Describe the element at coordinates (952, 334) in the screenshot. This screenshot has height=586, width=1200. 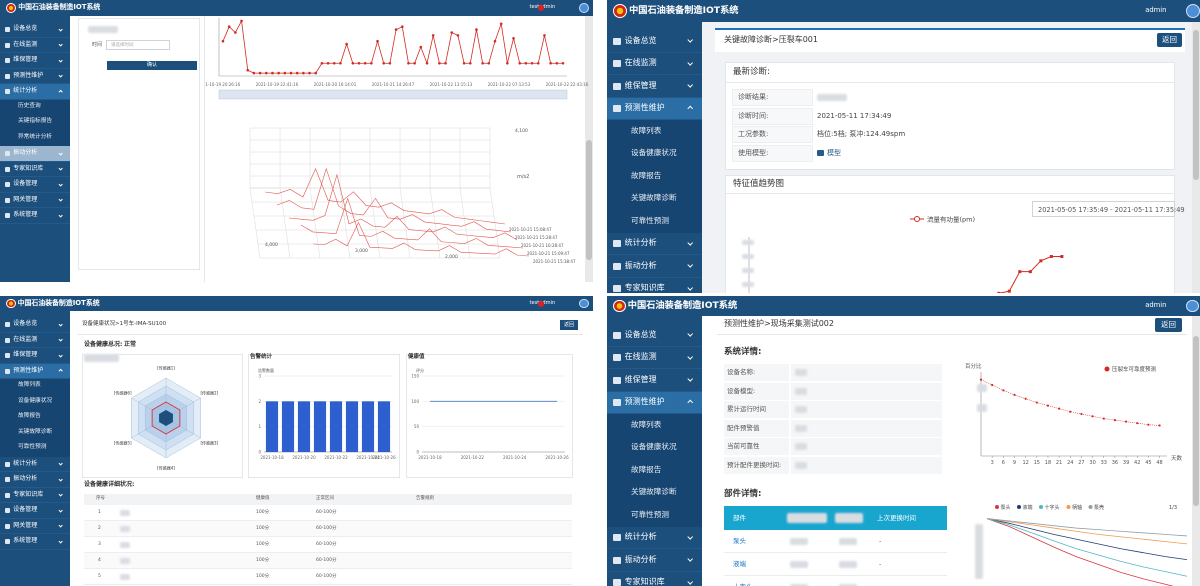
I see `divider` at that location.